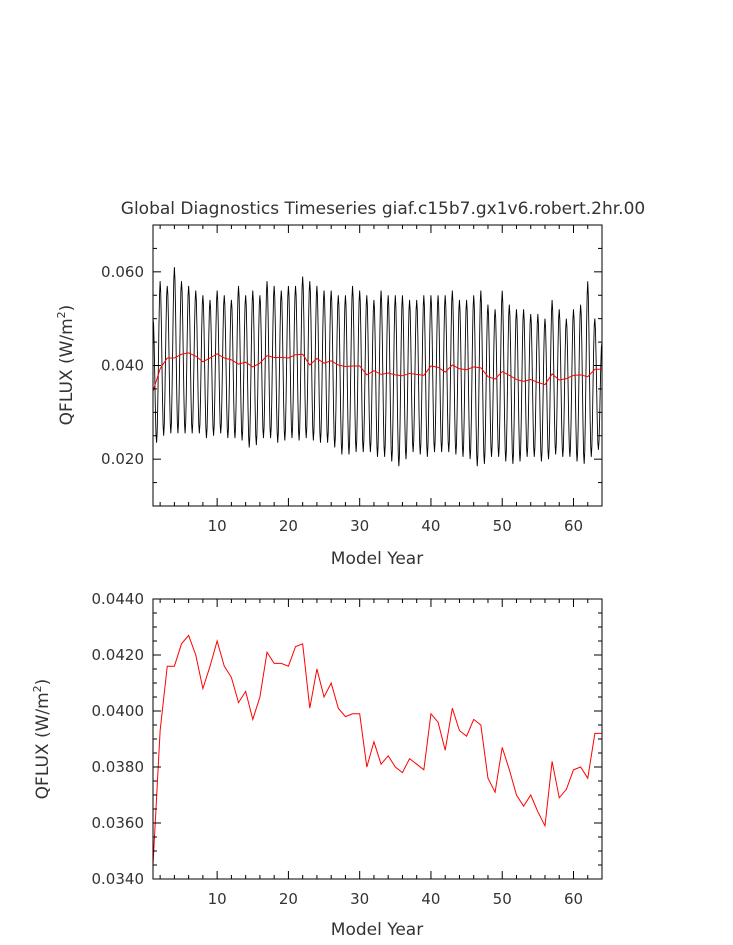 The image size is (733, 945). I want to click on top-series-monthly, so click(377, 367).